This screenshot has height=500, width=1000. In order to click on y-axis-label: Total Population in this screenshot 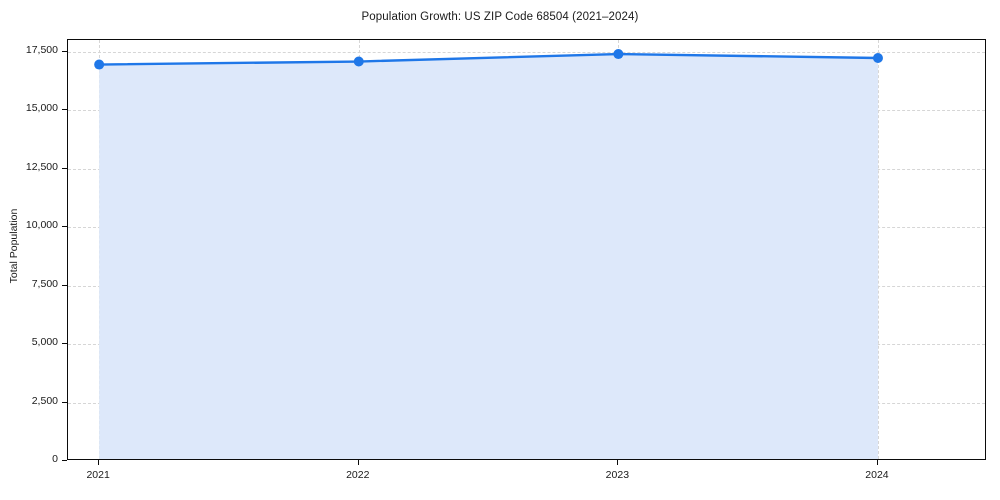, I will do `click(14, 246)`.